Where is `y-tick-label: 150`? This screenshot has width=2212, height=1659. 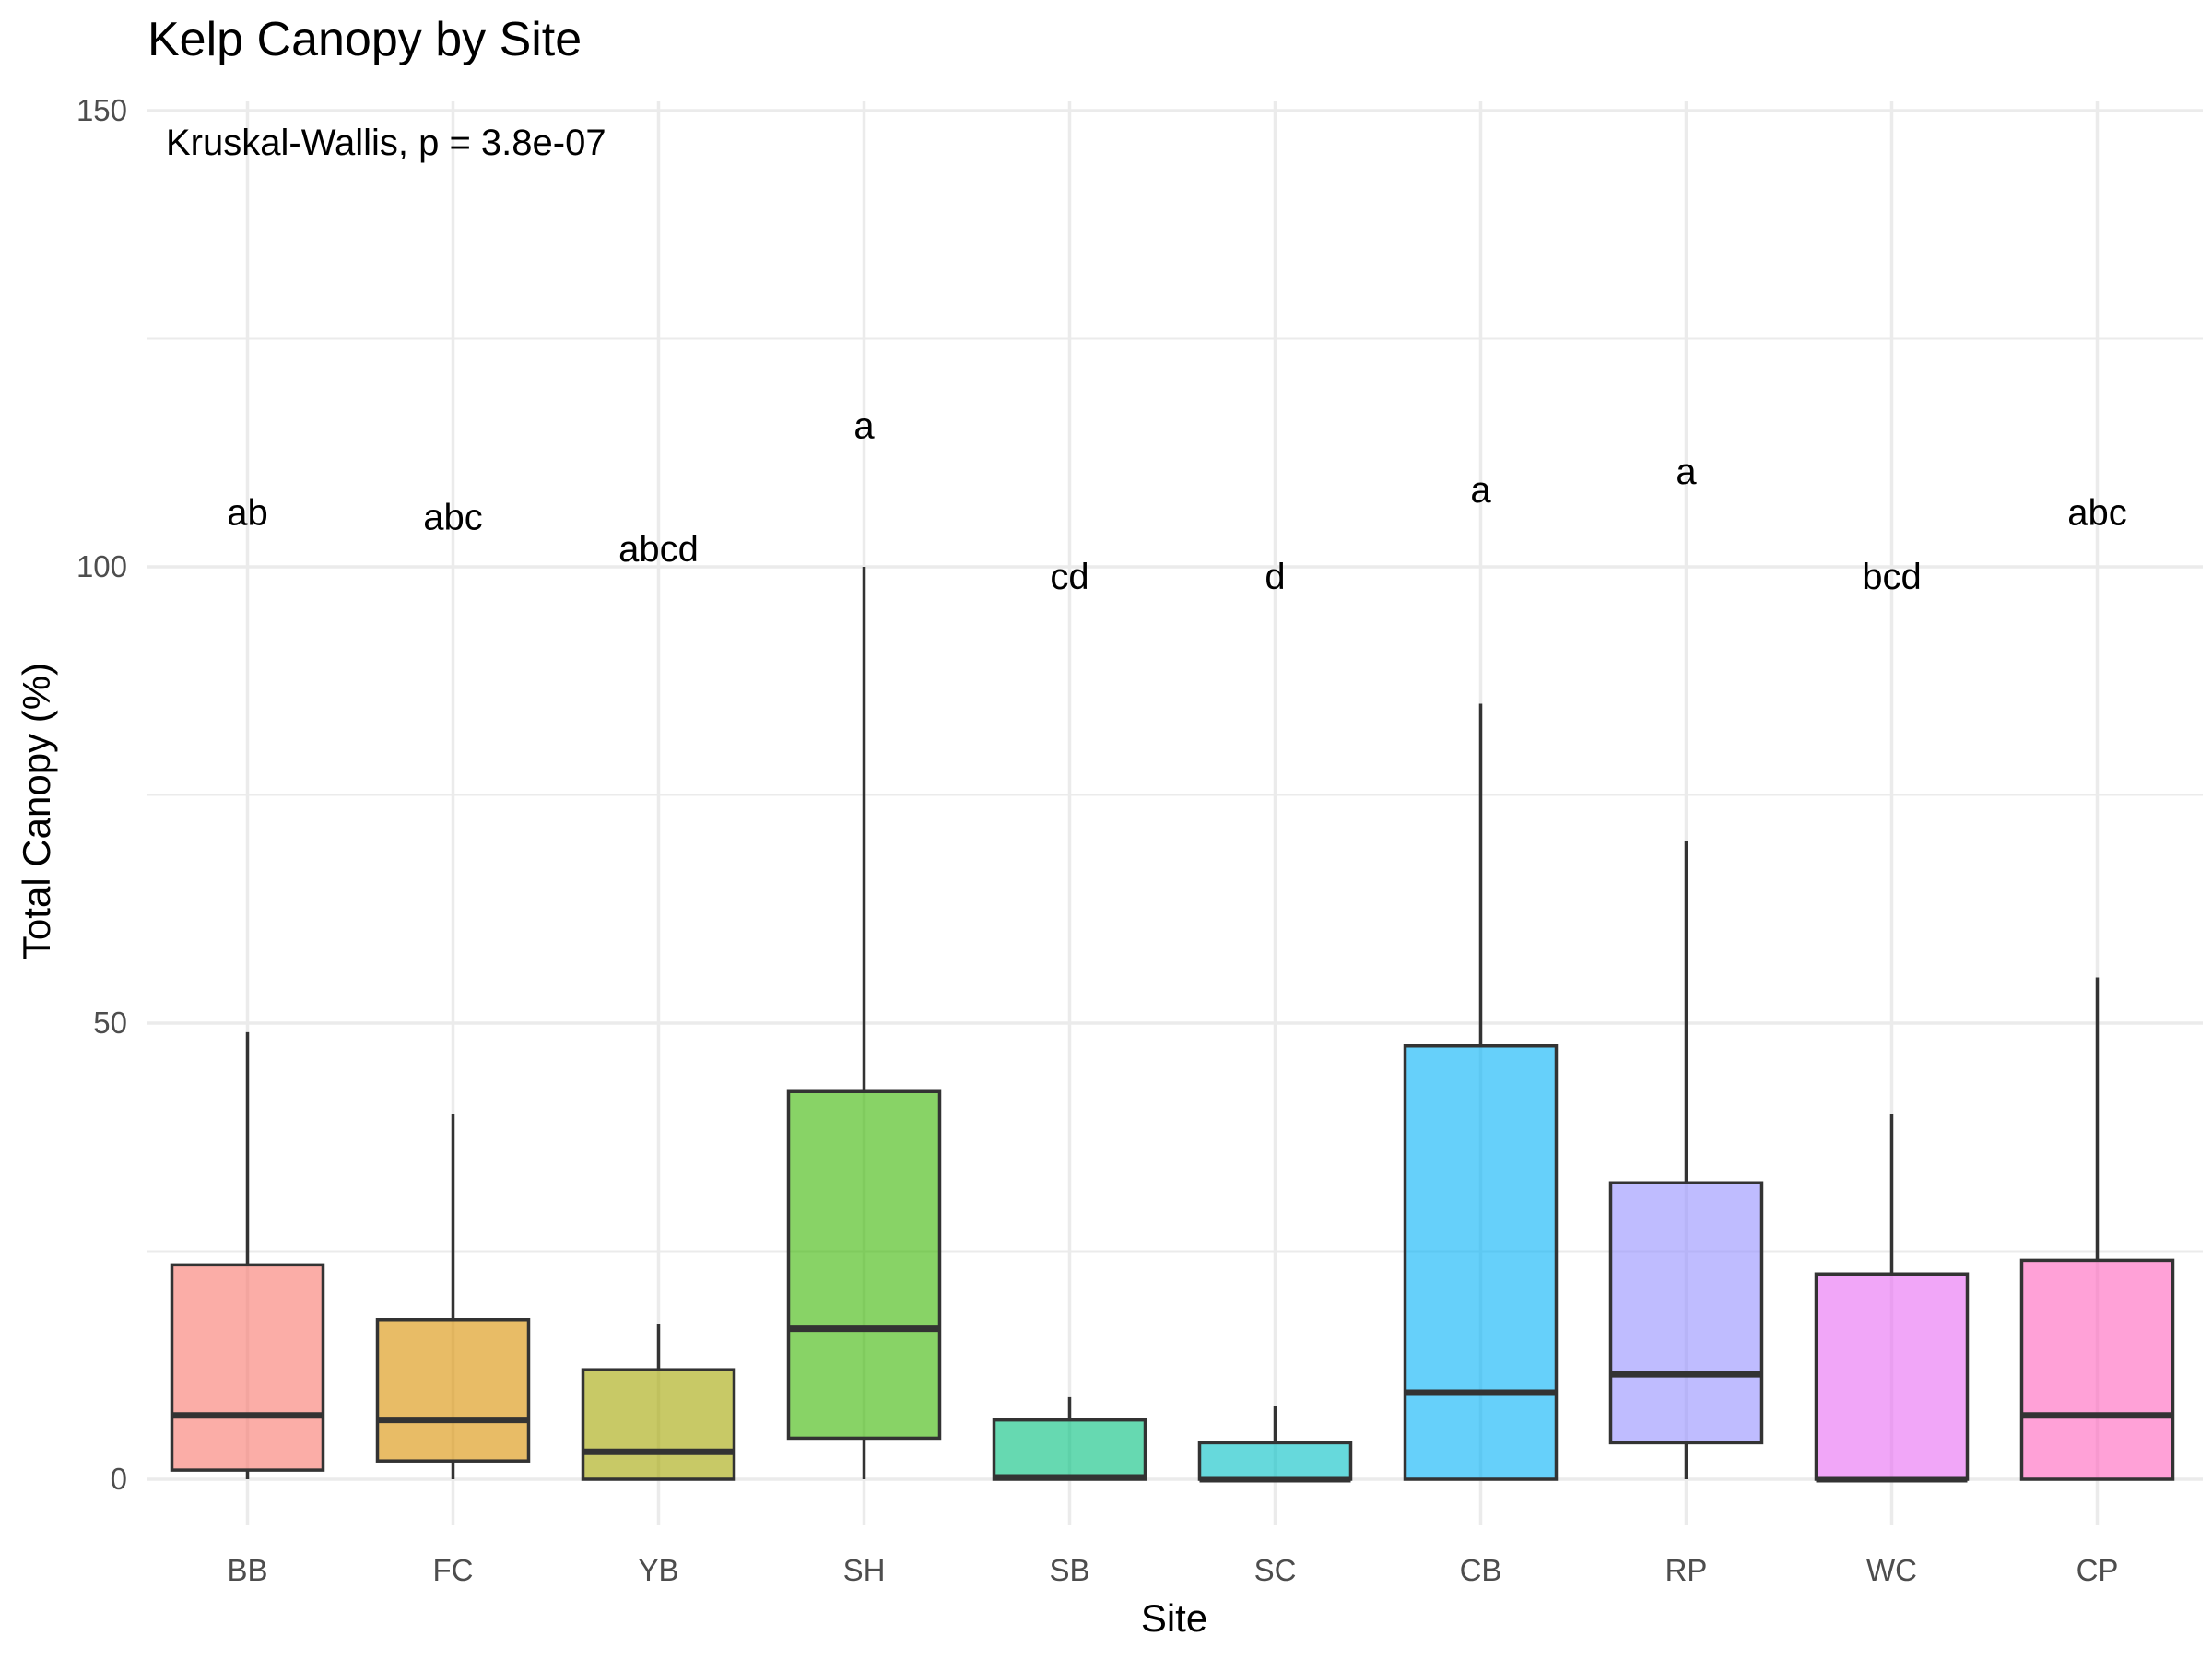 y-tick-label: 150 is located at coordinates (101, 110).